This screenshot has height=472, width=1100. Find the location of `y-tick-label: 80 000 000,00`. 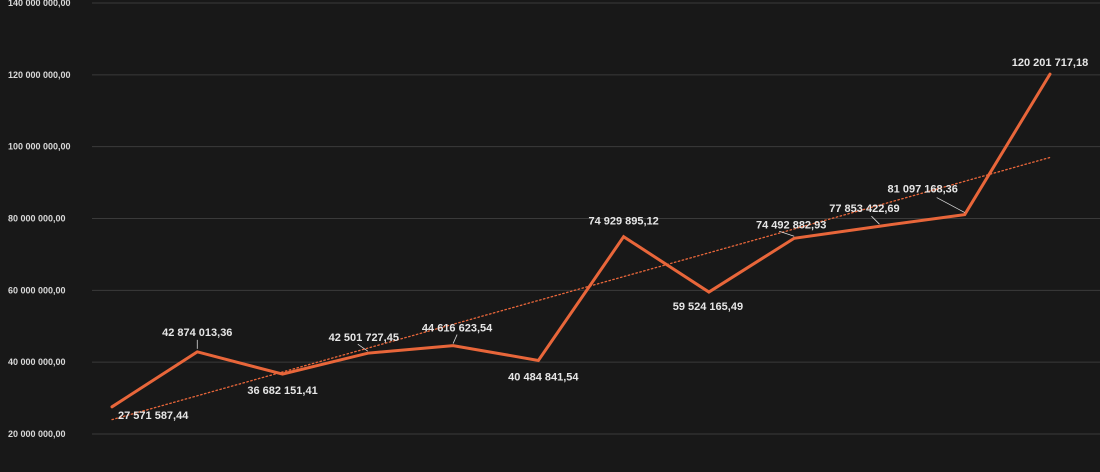

y-tick-label: 80 000 000,00 is located at coordinates (37, 219).